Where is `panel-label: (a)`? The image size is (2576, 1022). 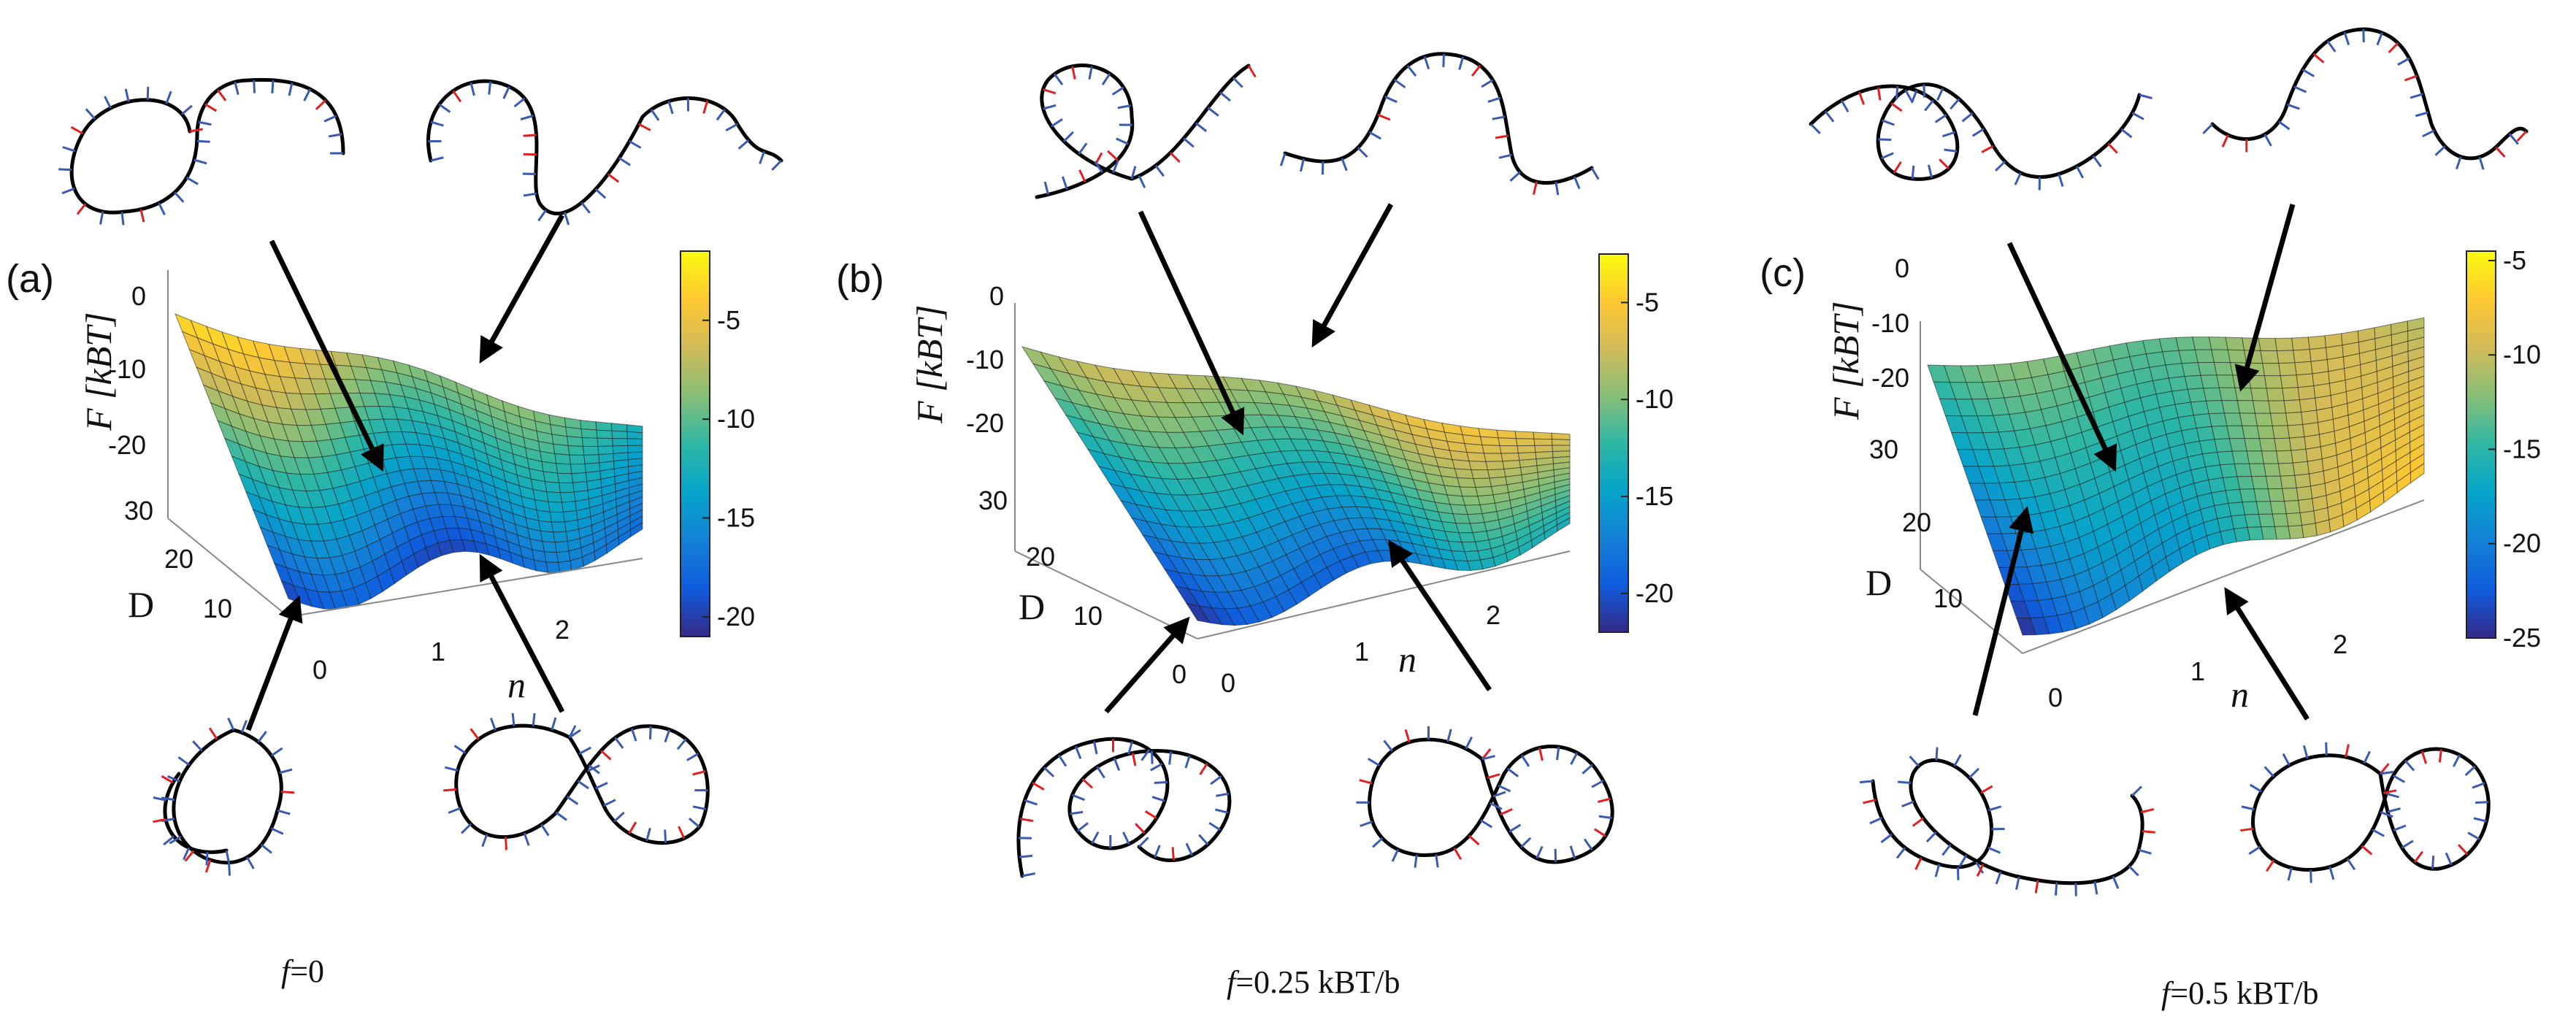 panel-label: (a) is located at coordinates (30, 279).